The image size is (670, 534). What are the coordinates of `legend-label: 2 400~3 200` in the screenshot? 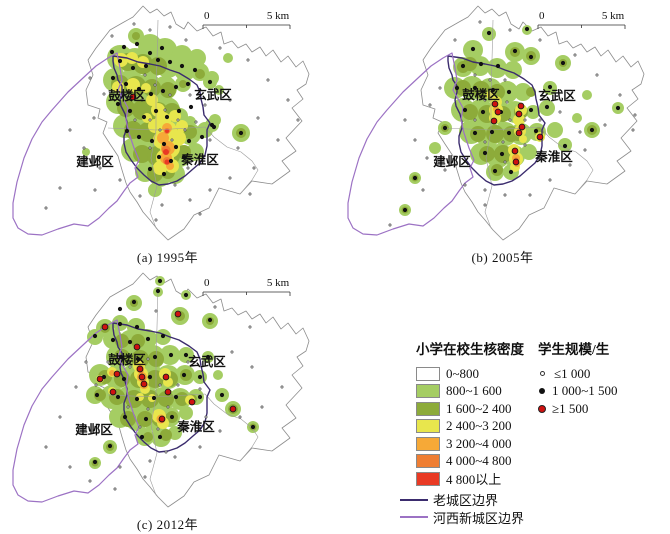 It's located at (479, 425).